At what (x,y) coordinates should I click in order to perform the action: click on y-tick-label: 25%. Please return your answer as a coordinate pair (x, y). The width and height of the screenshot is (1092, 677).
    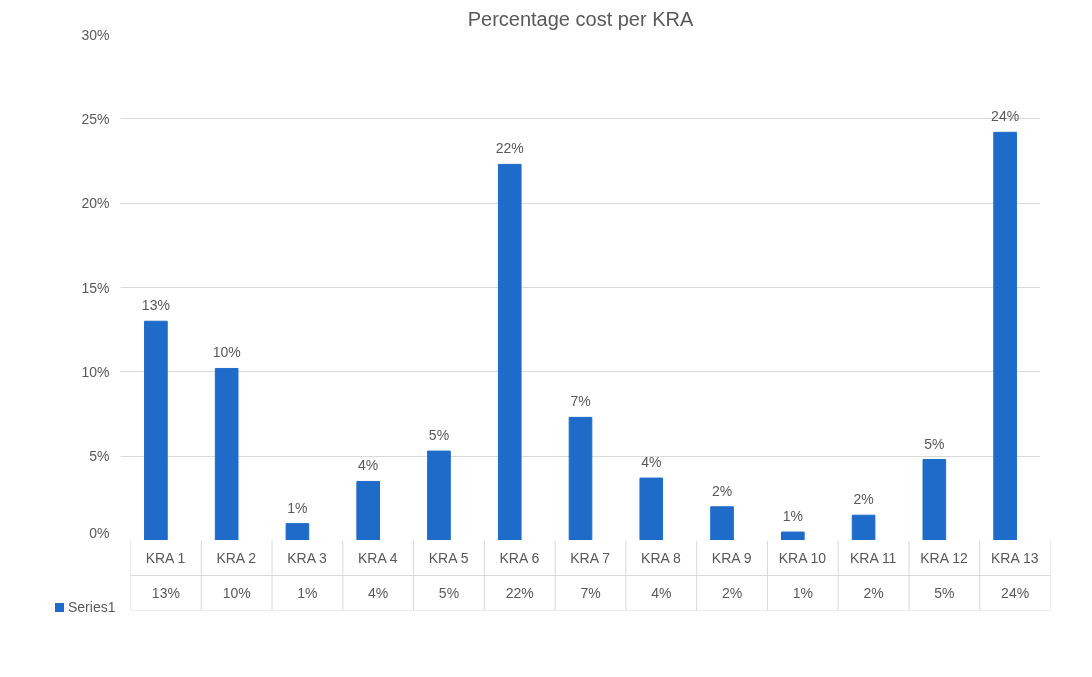
    Looking at the image, I should click on (95, 118).